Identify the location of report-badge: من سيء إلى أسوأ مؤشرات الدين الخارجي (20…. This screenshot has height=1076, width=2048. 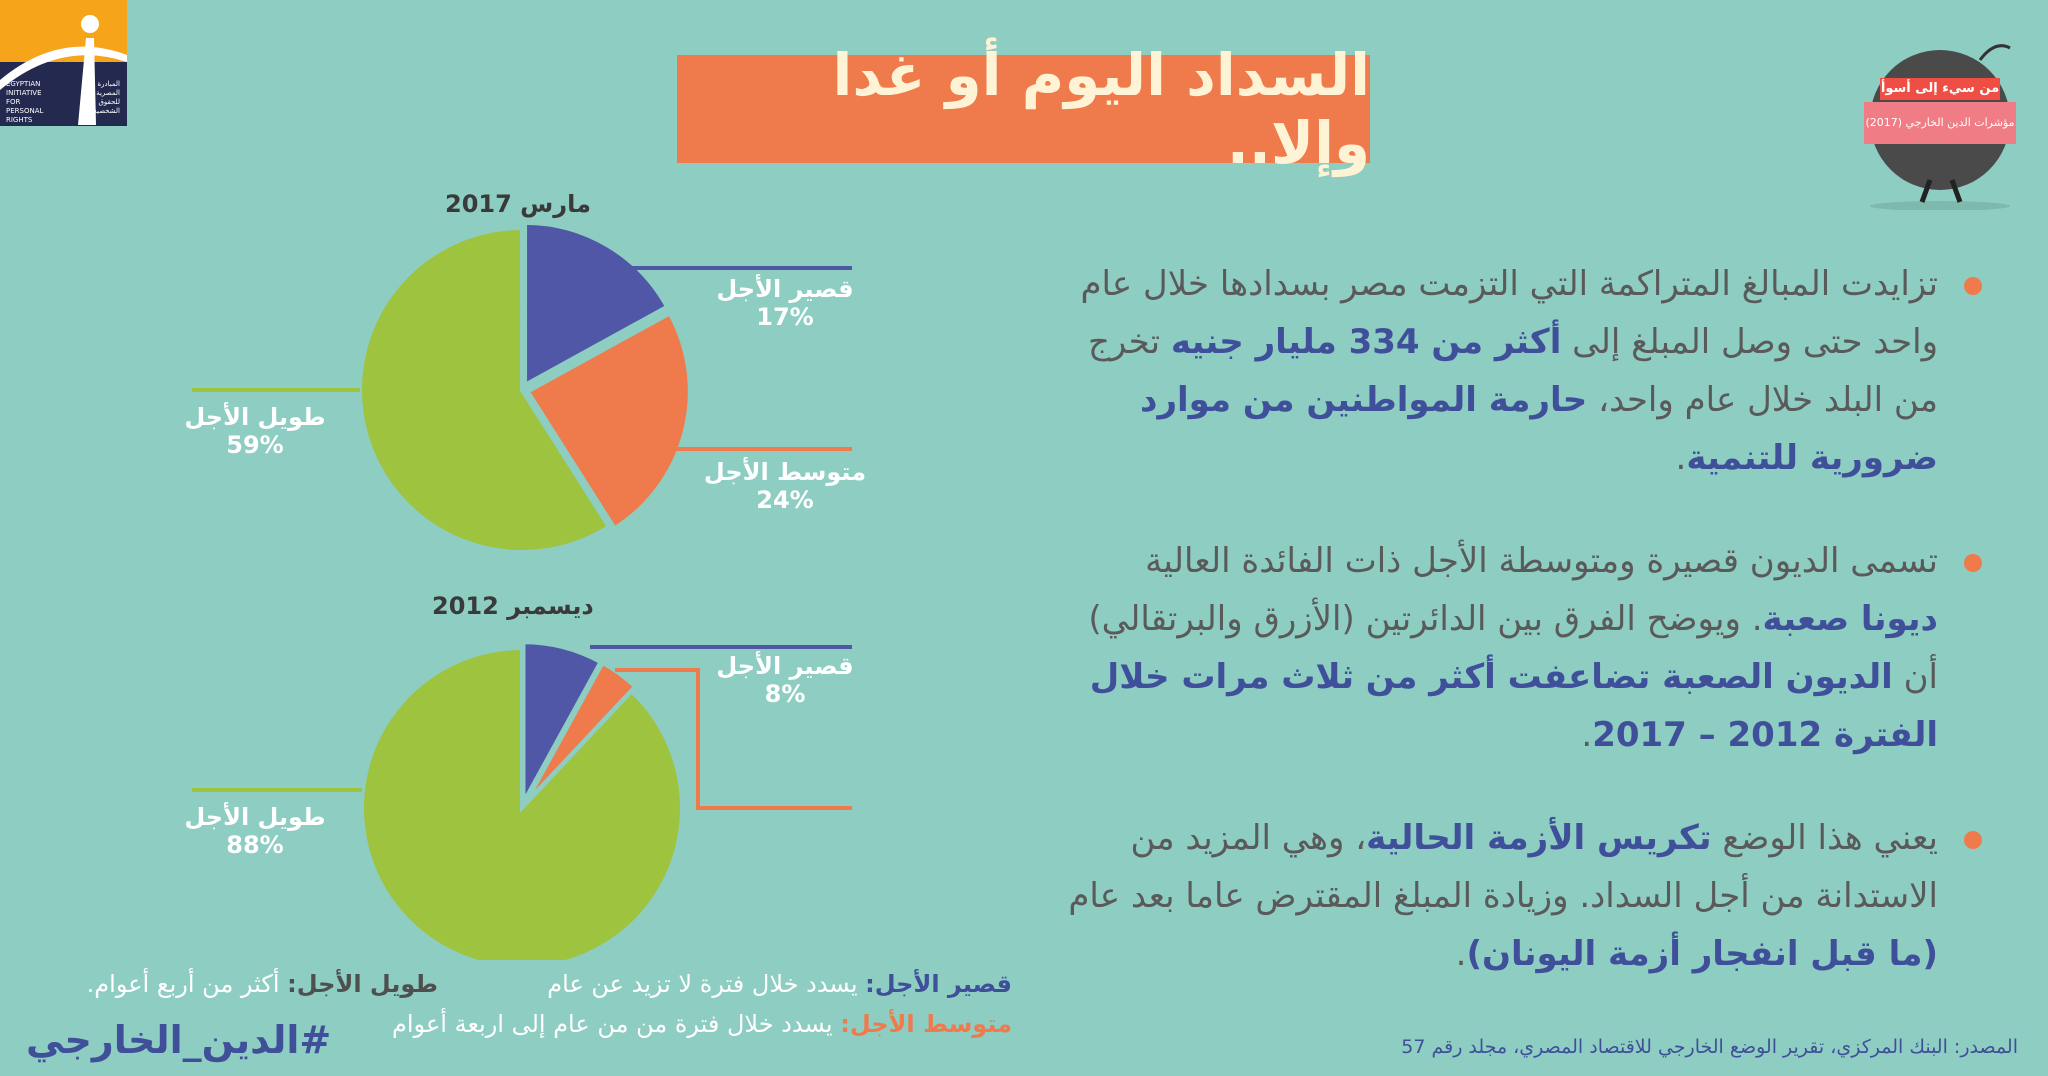
(1940, 120).